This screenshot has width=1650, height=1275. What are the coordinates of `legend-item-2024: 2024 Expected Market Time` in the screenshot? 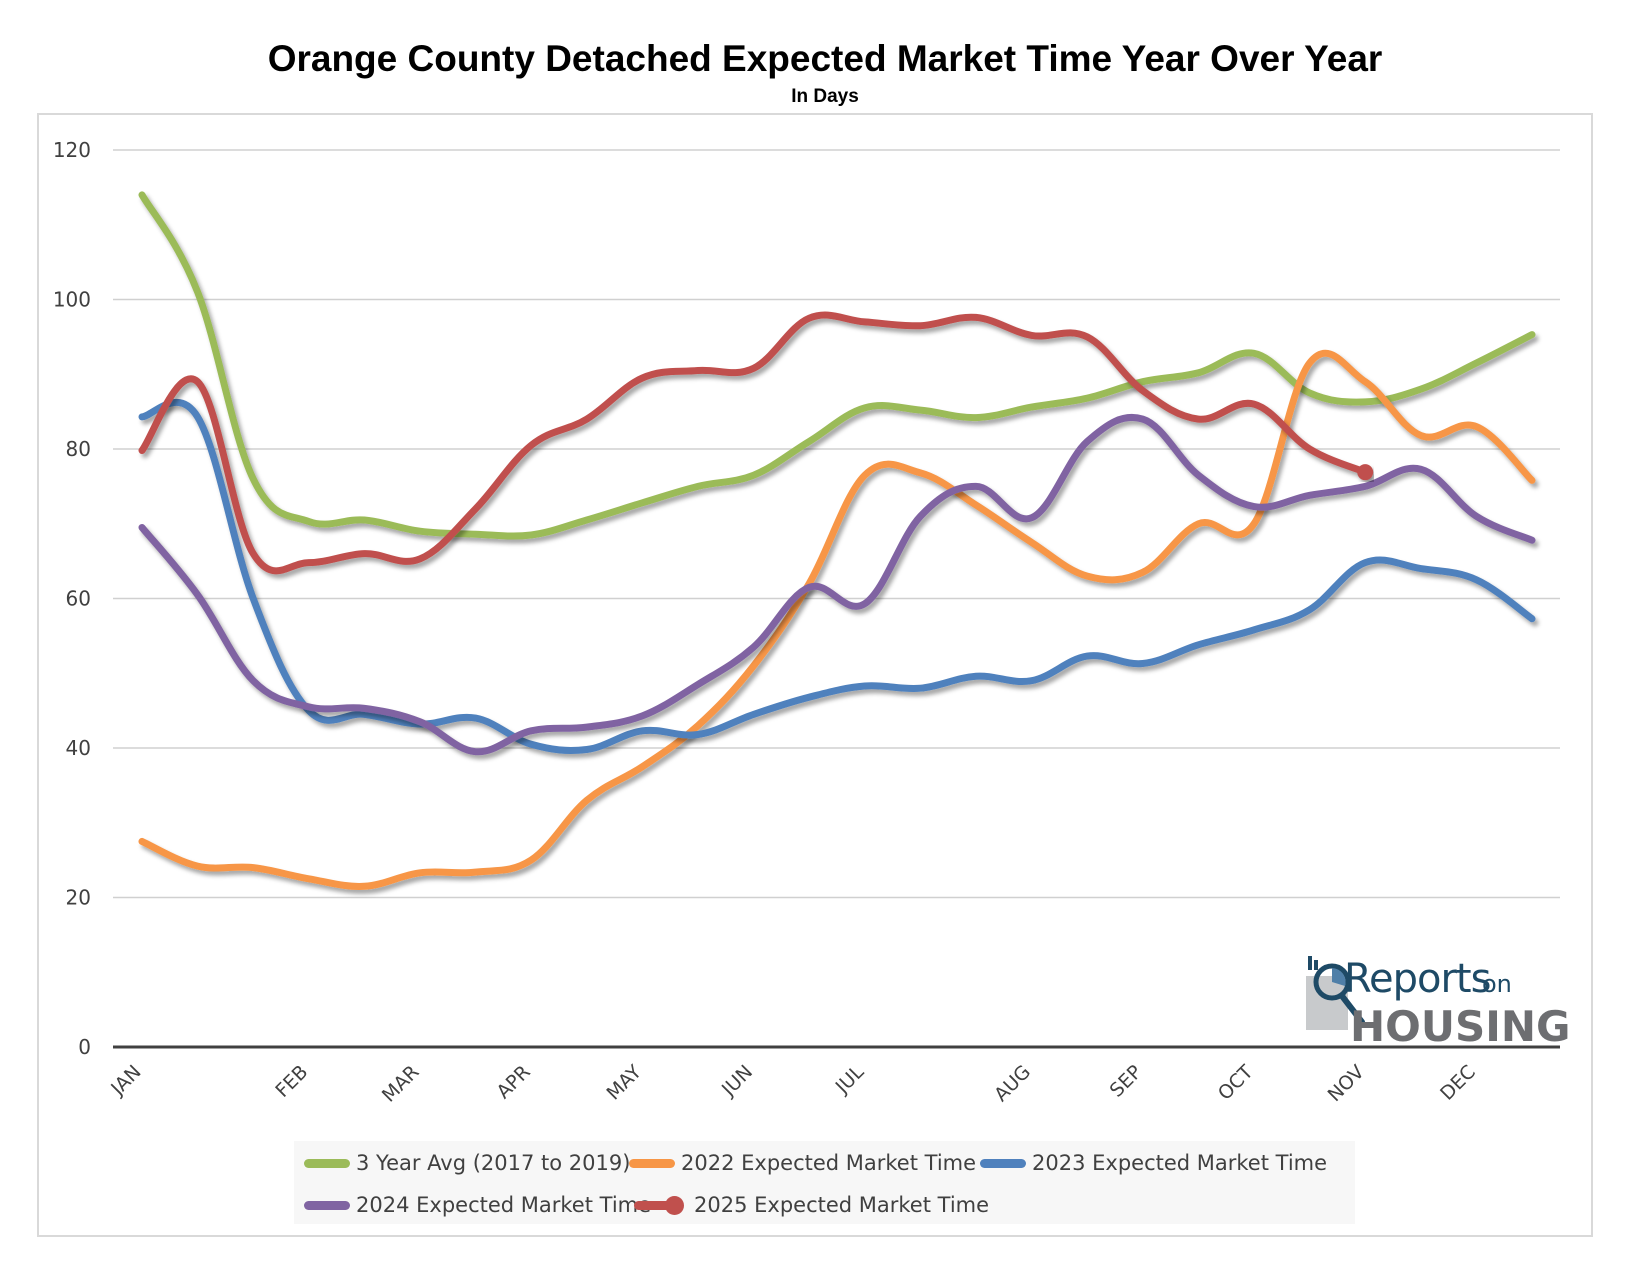 It's located at (477, 1205).